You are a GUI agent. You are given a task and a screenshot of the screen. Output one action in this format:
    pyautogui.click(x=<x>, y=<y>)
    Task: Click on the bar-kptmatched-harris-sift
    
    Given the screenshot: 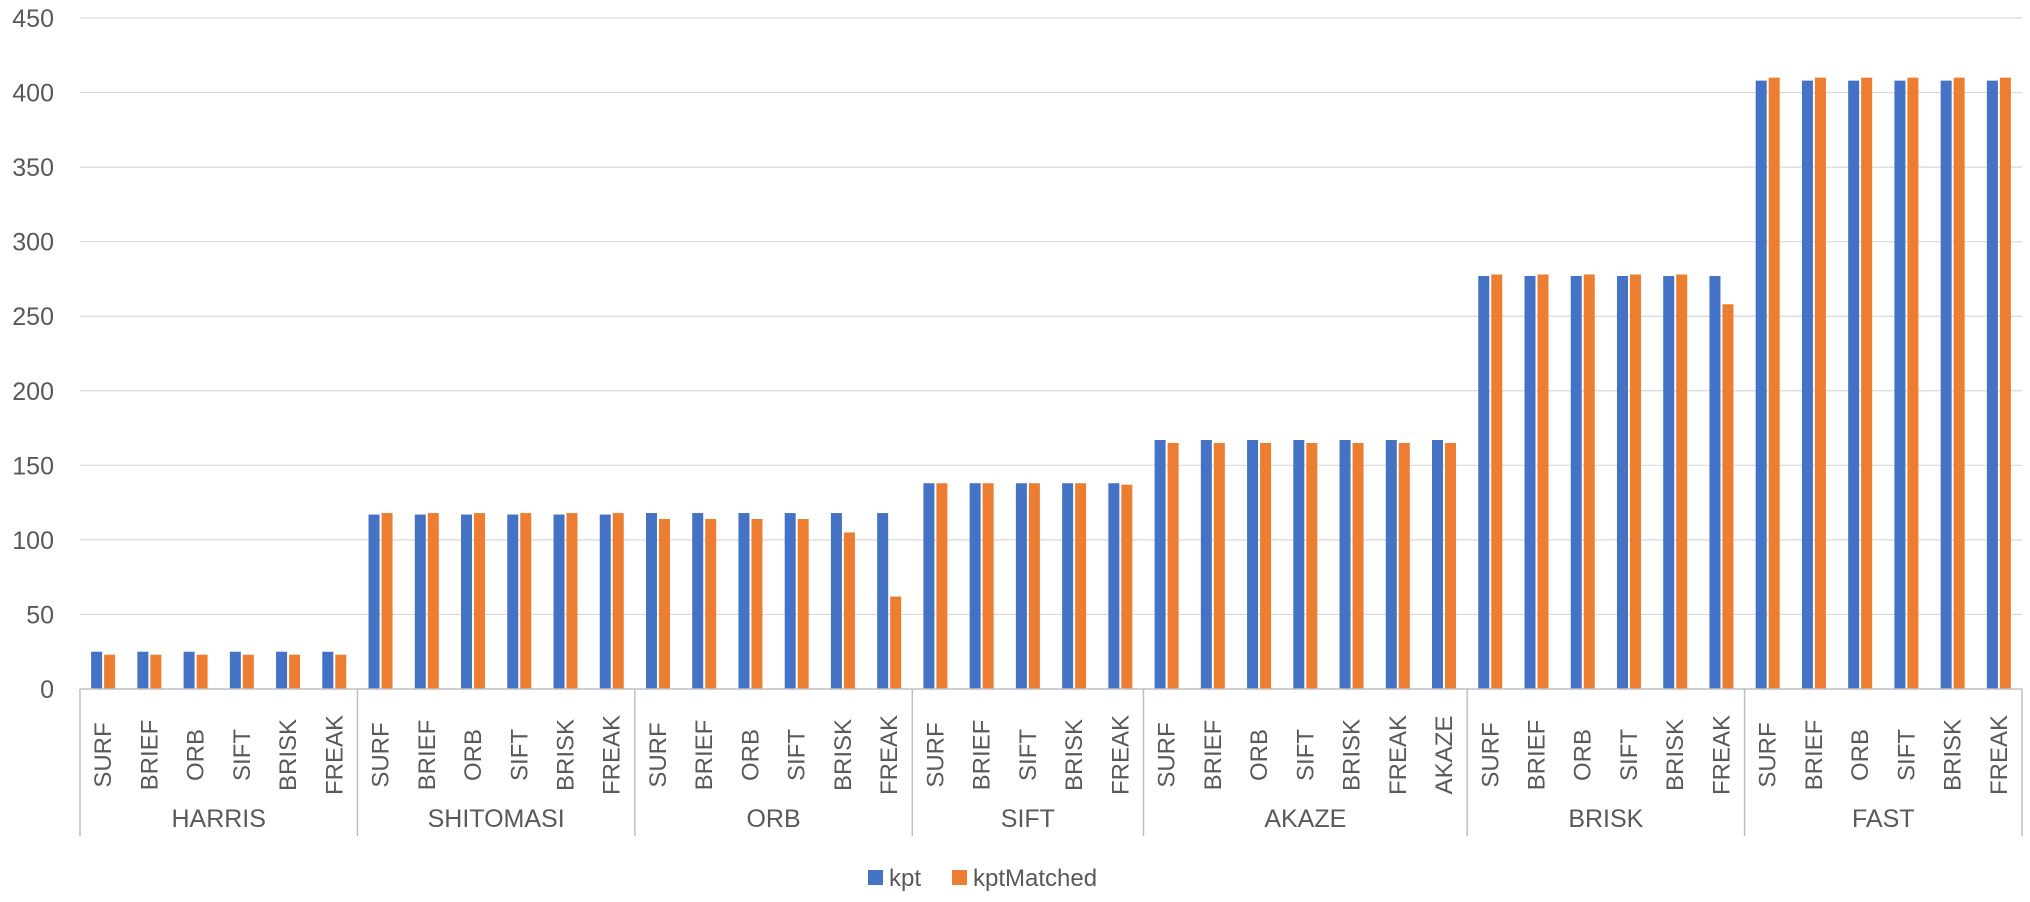 What is the action you would take?
    pyautogui.click(x=248, y=671)
    